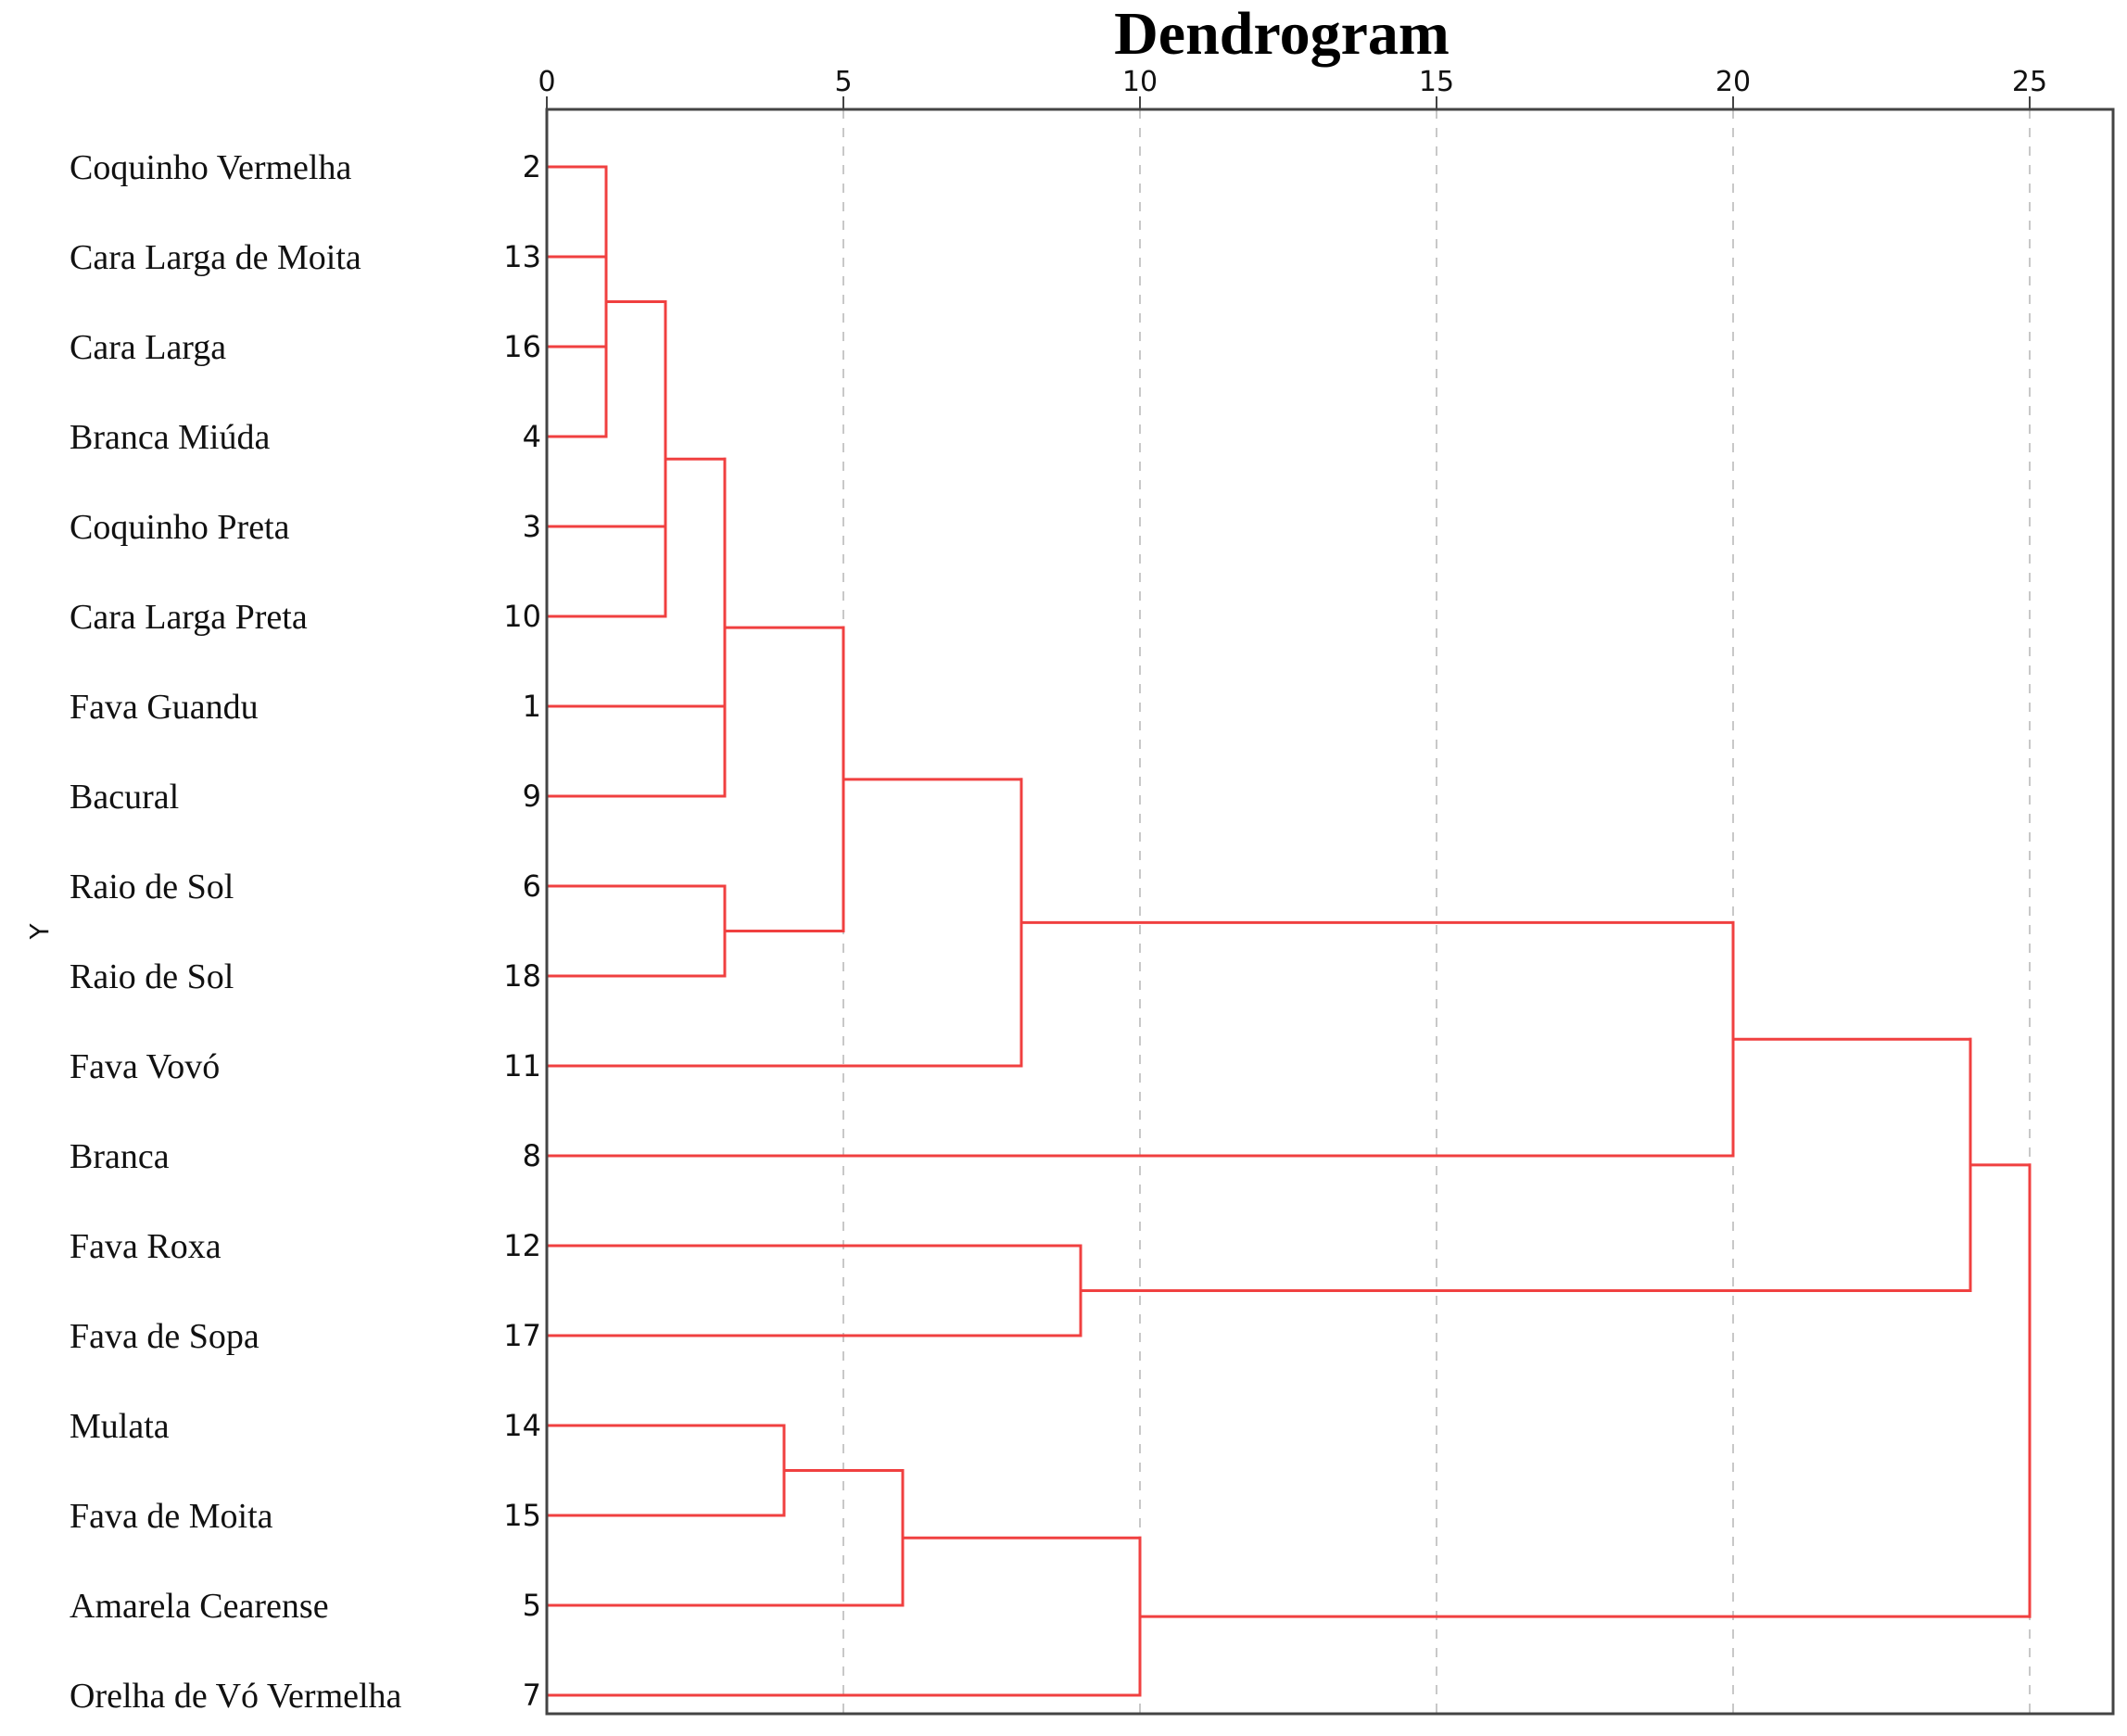 This screenshot has height=1736, width=2127. Describe the element at coordinates (152, 976) in the screenshot. I see `leaf-name-18: Raio de Sol` at that location.